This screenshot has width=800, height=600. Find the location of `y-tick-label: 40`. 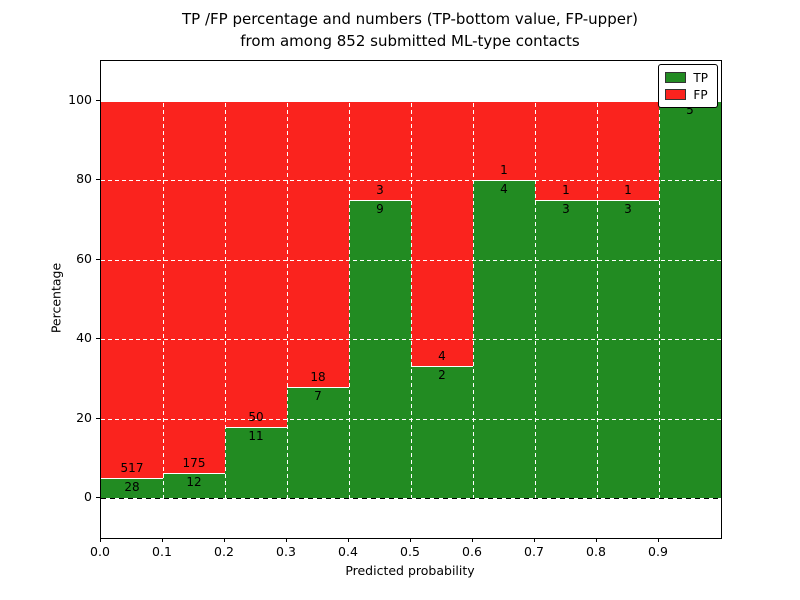

y-tick-label: 40 is located at coordinates (84, 338).